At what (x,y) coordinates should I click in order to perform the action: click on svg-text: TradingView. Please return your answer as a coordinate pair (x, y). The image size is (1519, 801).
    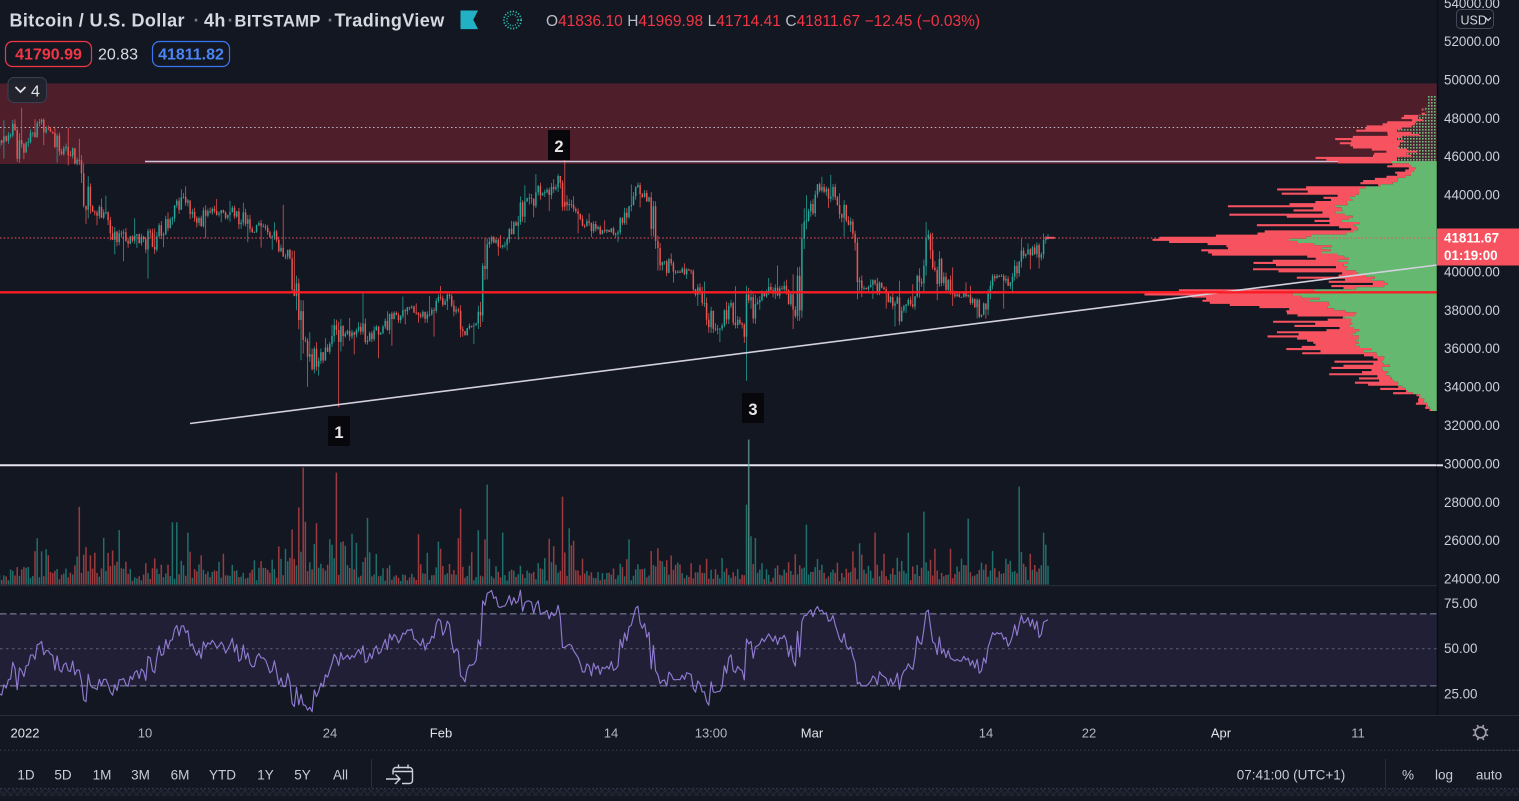
    Looking at the image, I should click on (390, 21).